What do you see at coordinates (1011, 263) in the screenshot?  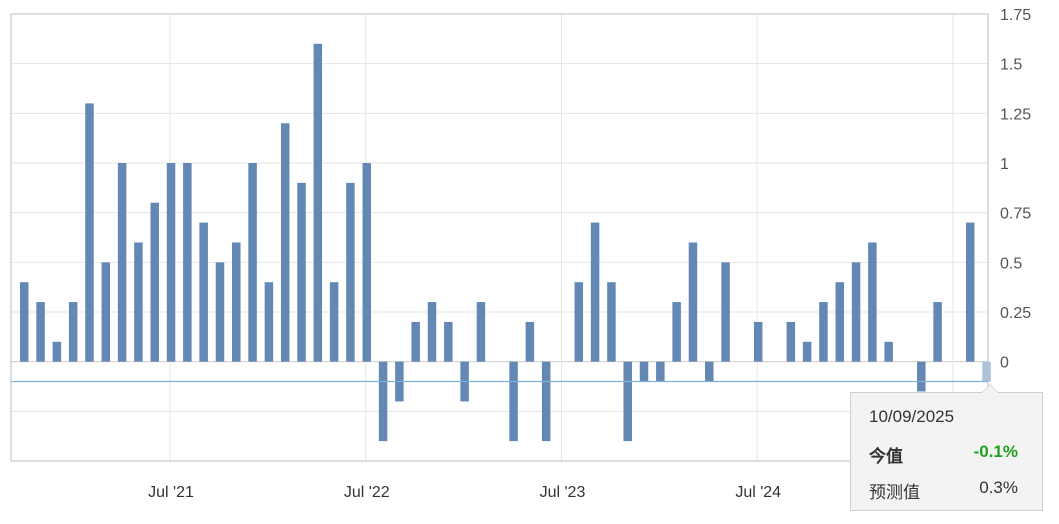 I see `y-tick-label: 0.5` at bounding box center [1011, 263].